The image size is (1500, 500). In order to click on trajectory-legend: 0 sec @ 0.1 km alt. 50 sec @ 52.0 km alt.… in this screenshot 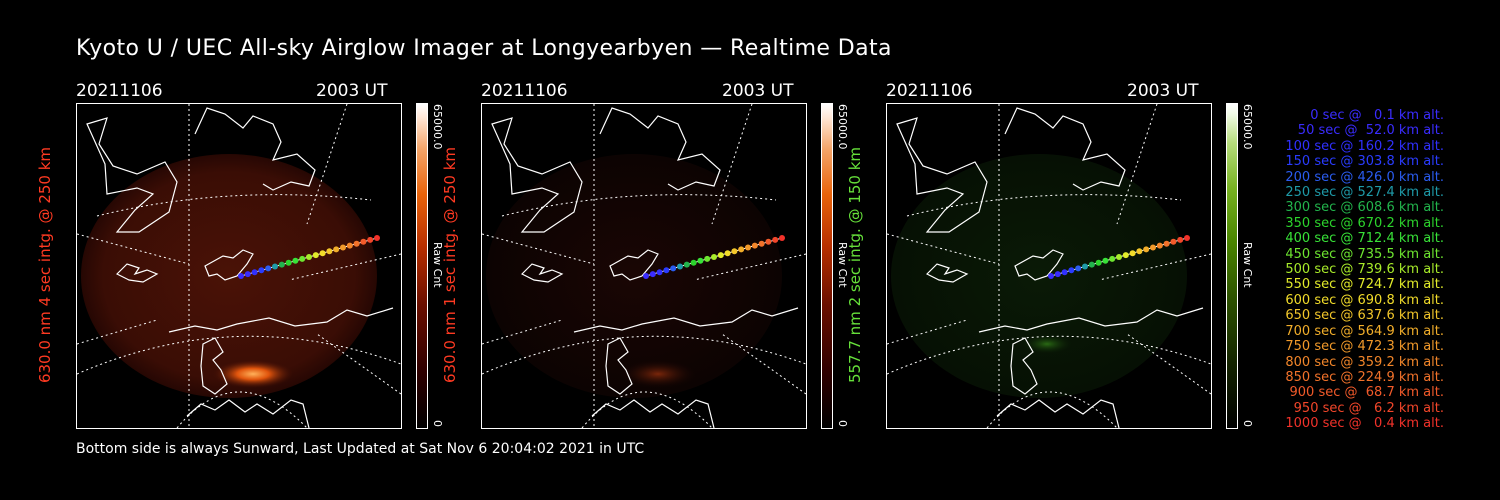, I will do `click(1346, 270)`.